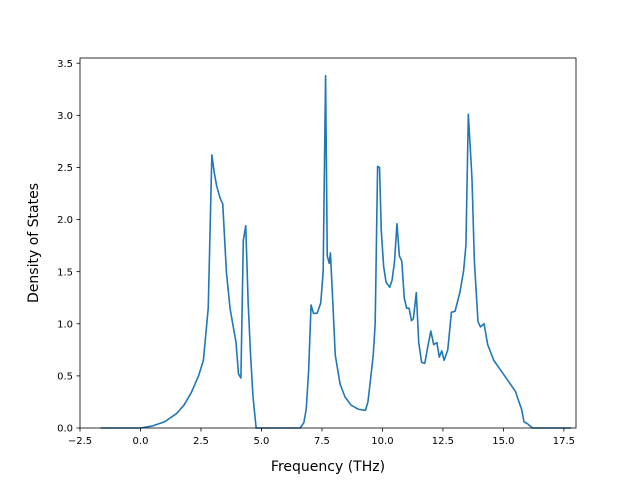 The width and height of the screenshot is (640, 480). Describe the element at coordinates (68, 247) in the screenshot. I see `y-axis-ticks: 0.0 0.5 1.0 1.5 2.0 2.5 3.0 3.5` at that location.